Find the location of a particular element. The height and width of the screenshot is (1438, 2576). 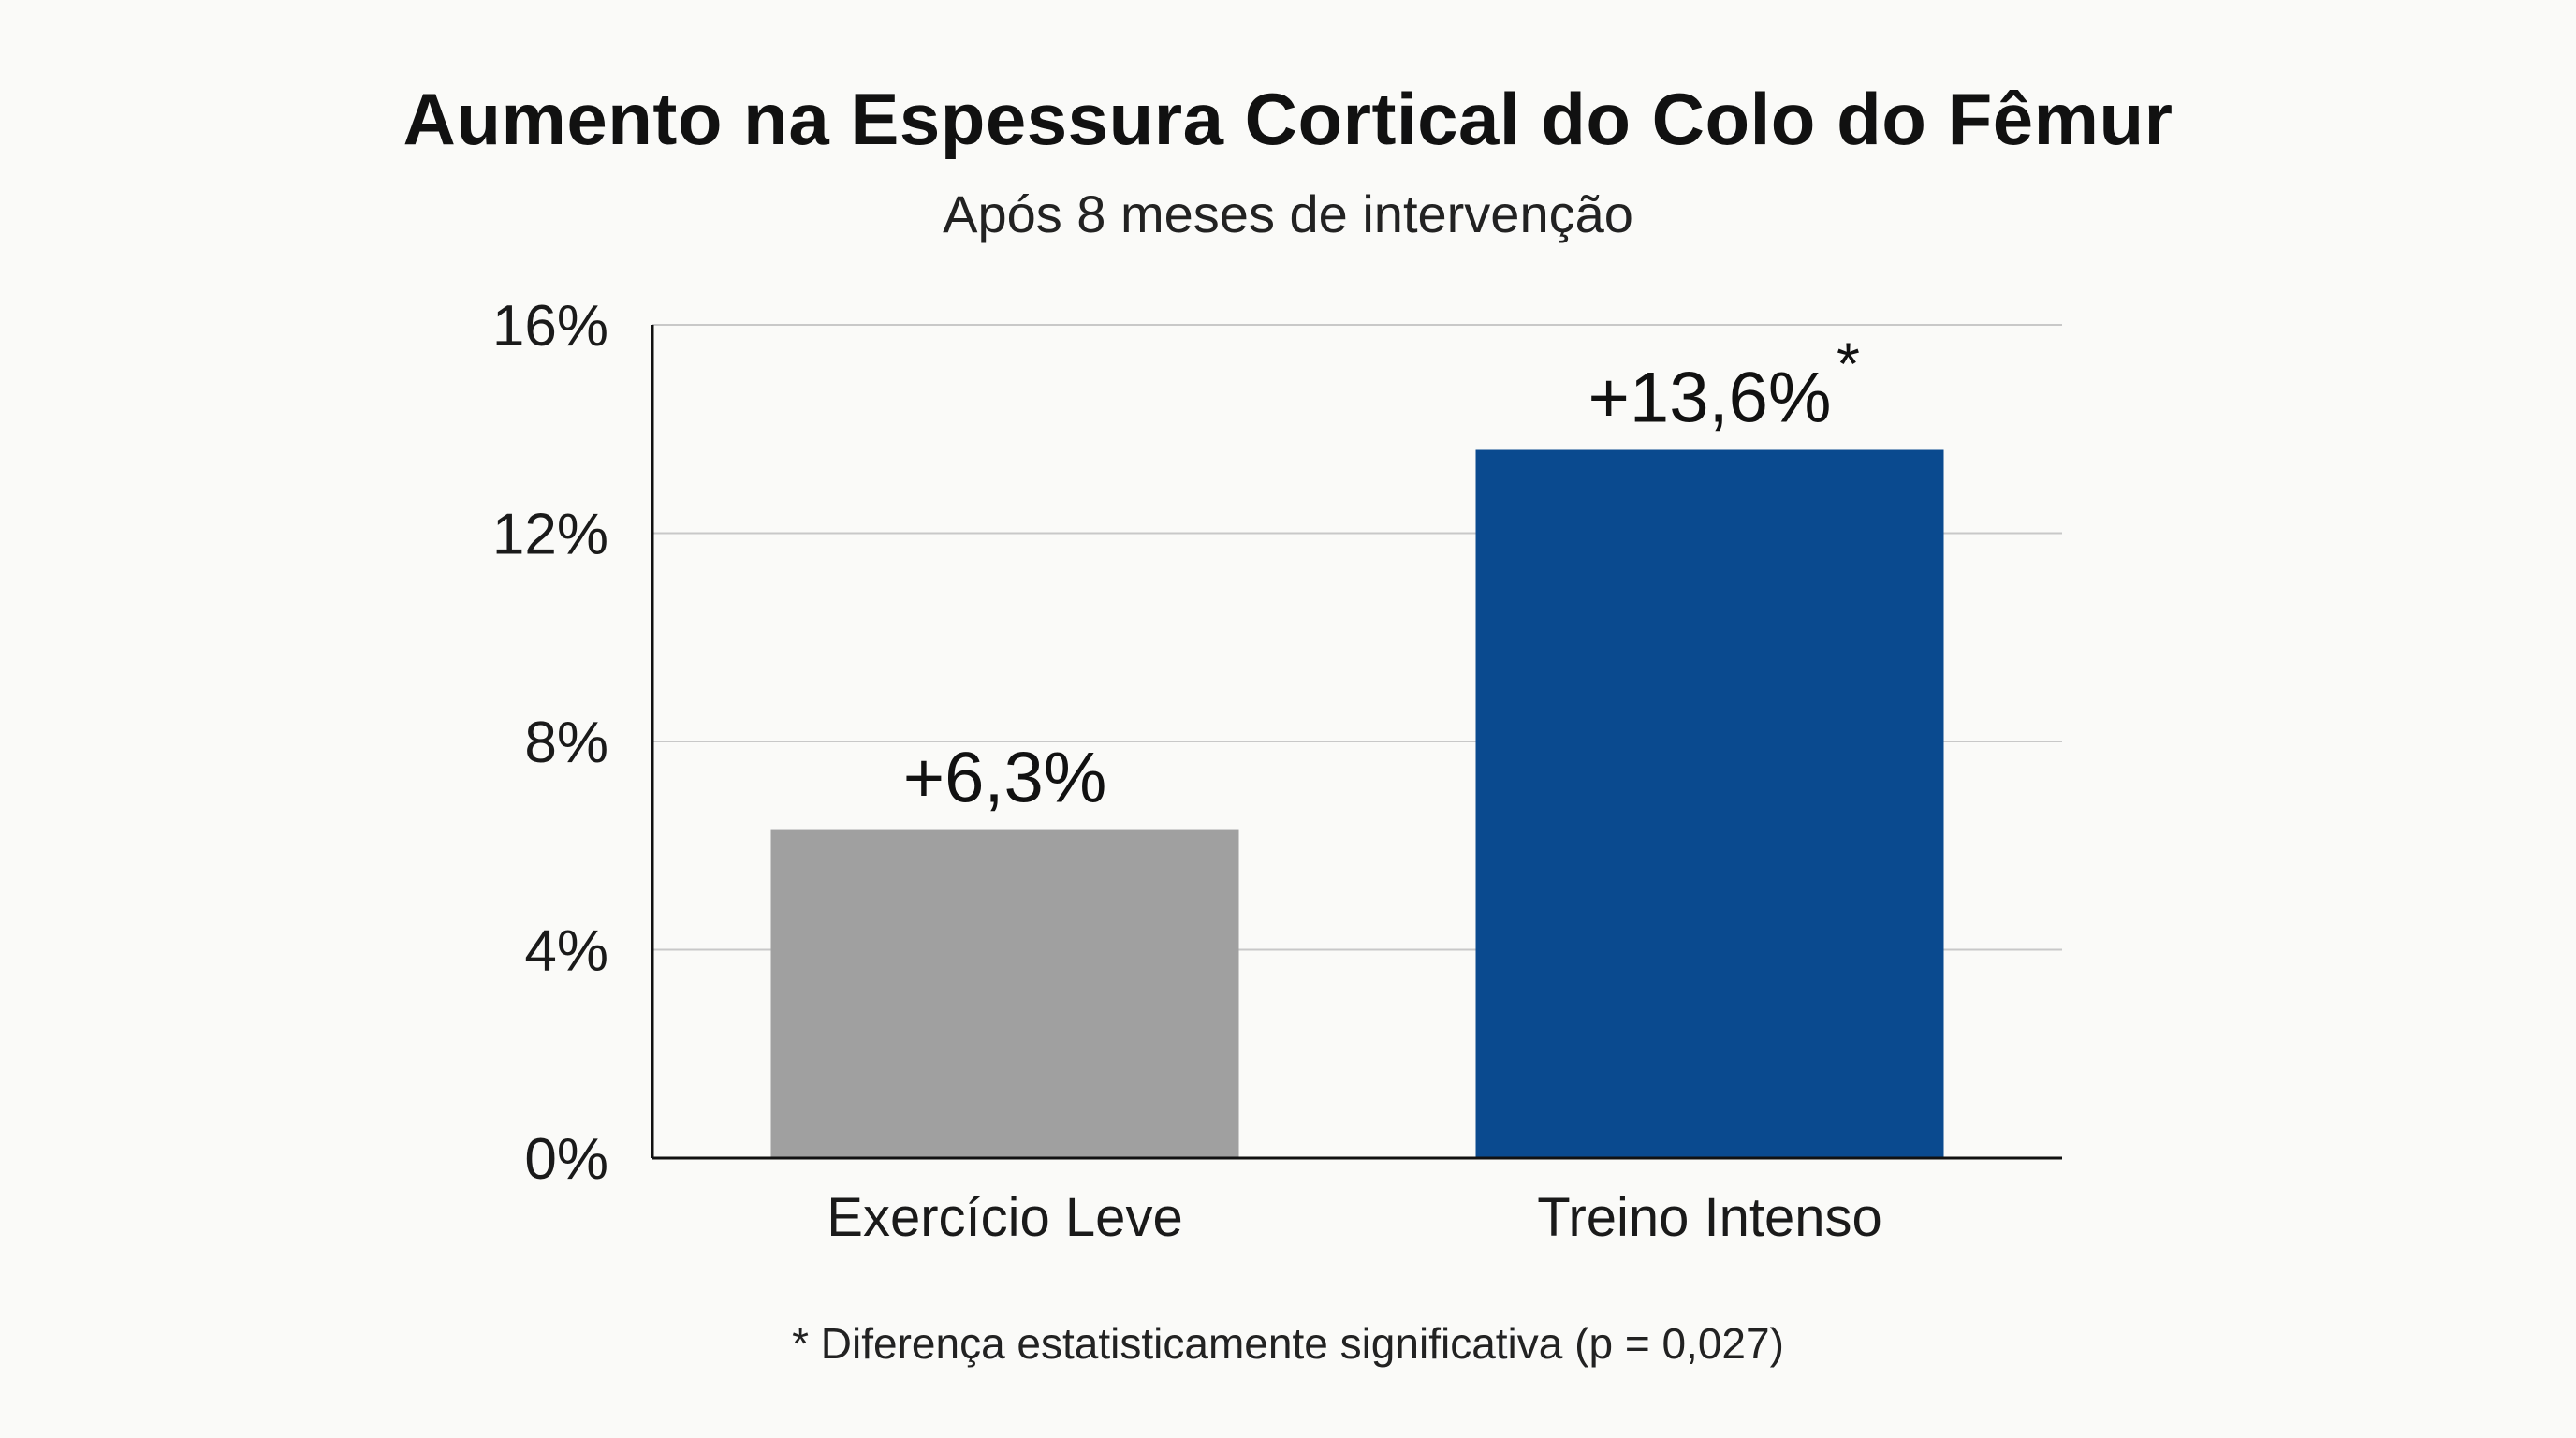

chart-subtitle: Após 8 meses de intervenção is located at coordinates (1288, 213).